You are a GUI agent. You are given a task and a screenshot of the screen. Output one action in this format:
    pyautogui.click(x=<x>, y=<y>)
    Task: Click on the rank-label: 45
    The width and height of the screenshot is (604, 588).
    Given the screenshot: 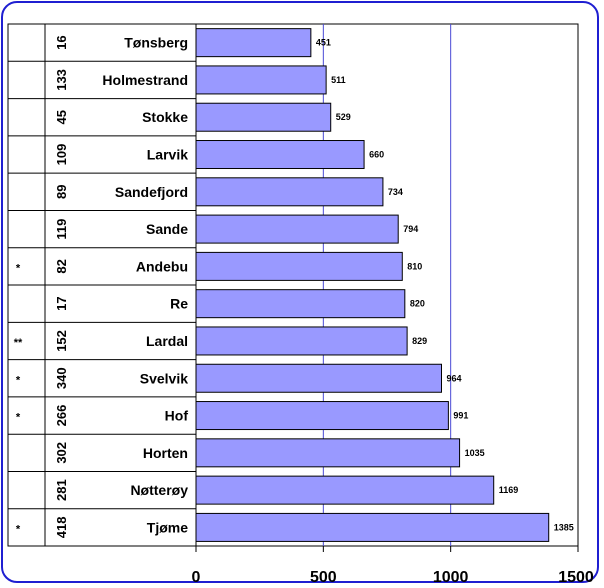 What is the action you would take?
    pyautogui.click(x=61, y=117)
    